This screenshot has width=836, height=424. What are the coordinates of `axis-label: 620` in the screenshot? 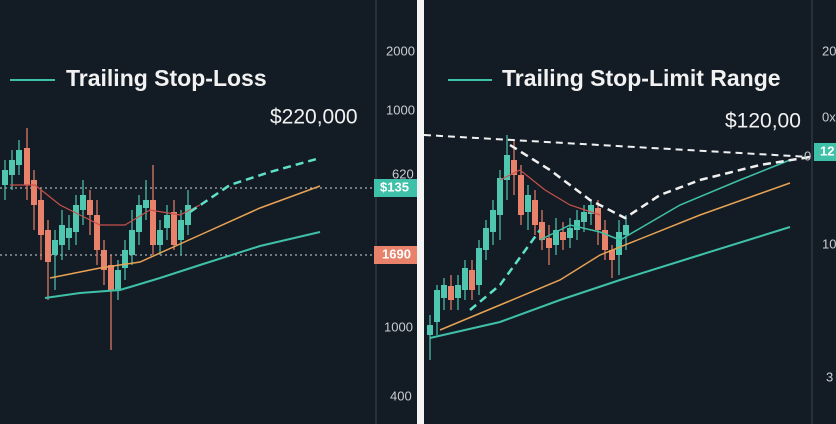 It's located at (403, 173).